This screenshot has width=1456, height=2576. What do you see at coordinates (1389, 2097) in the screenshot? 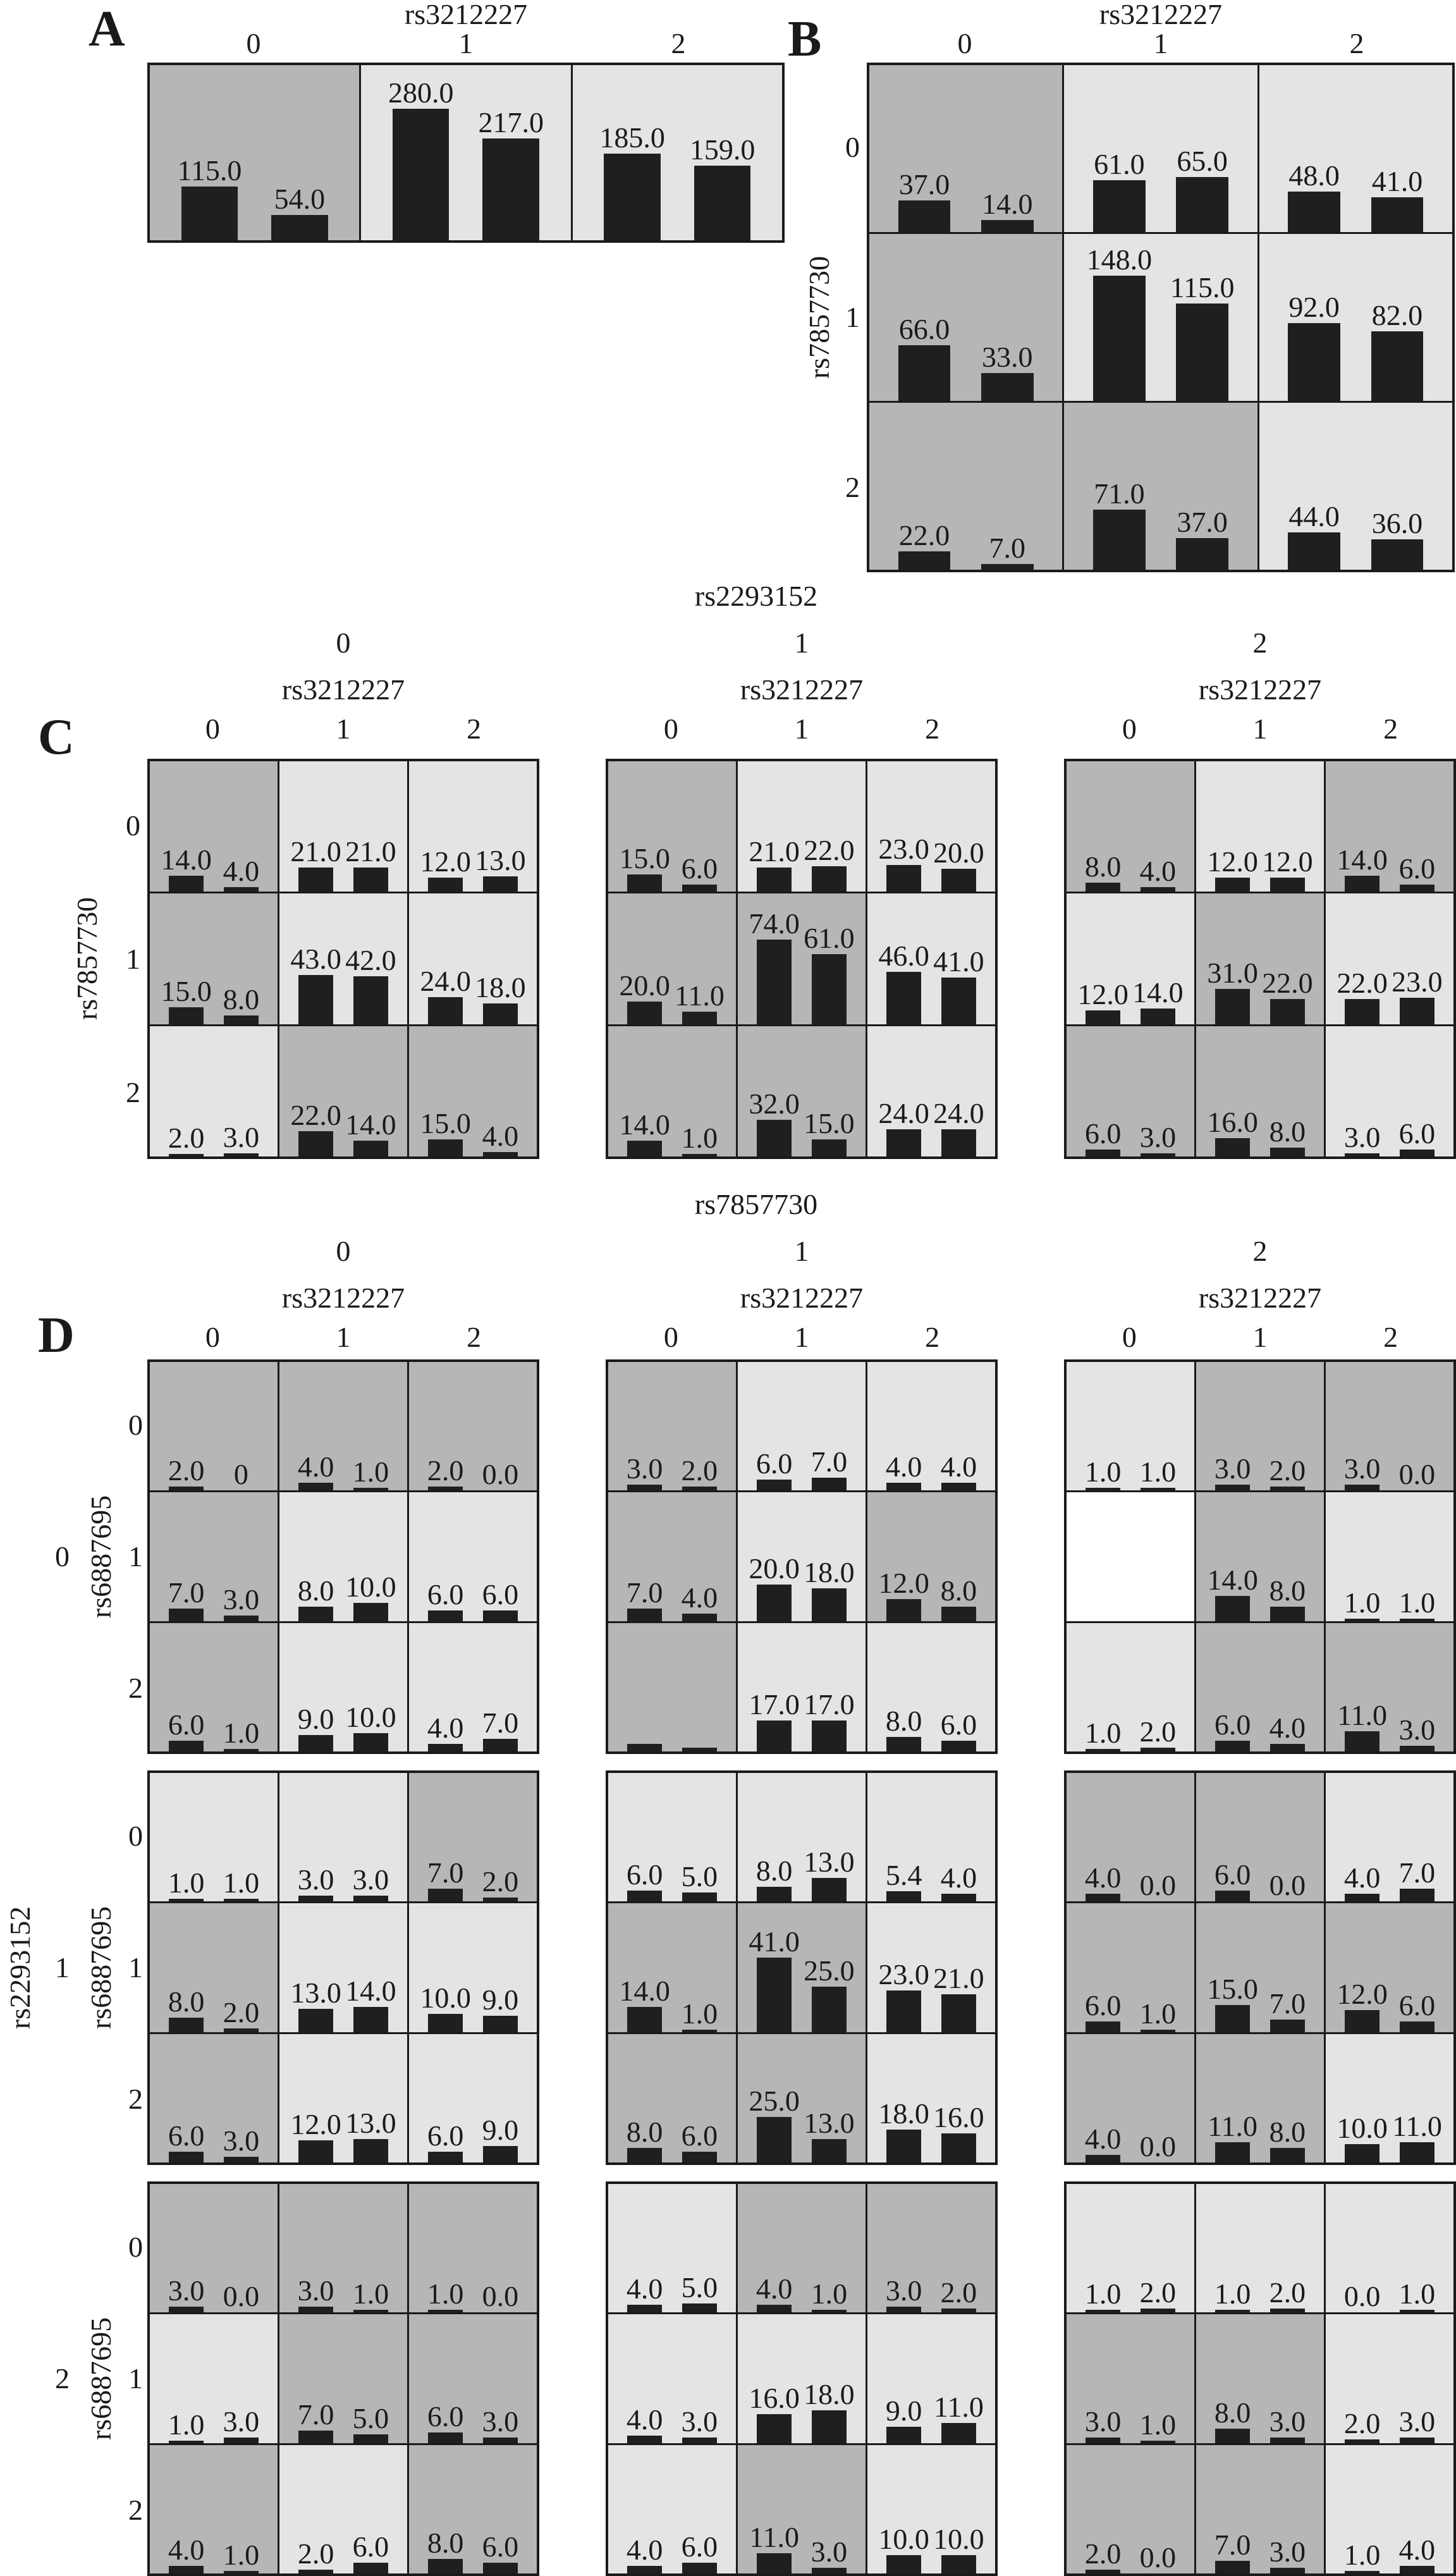
I see `mosaic-cell: 10.0 11.0` at bounding box center [1389, 2097].